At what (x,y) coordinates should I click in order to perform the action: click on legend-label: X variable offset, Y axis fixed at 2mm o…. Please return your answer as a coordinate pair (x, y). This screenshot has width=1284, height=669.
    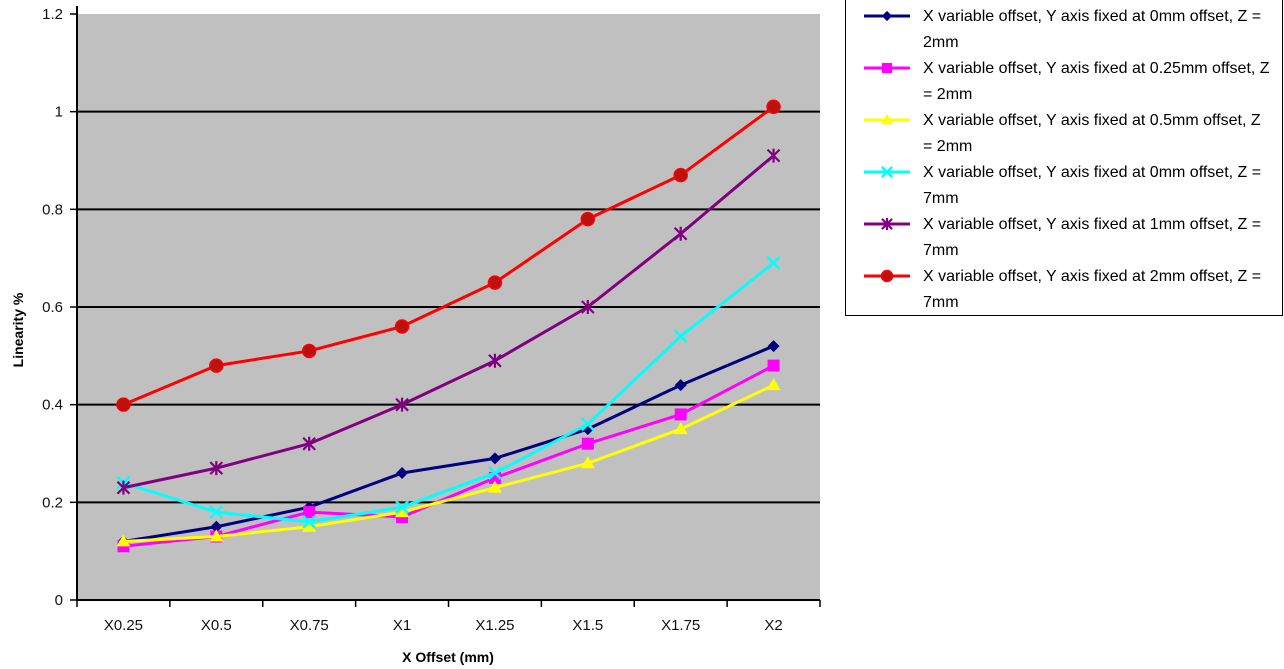
    Looking at the image, I should click on (1092, 289).